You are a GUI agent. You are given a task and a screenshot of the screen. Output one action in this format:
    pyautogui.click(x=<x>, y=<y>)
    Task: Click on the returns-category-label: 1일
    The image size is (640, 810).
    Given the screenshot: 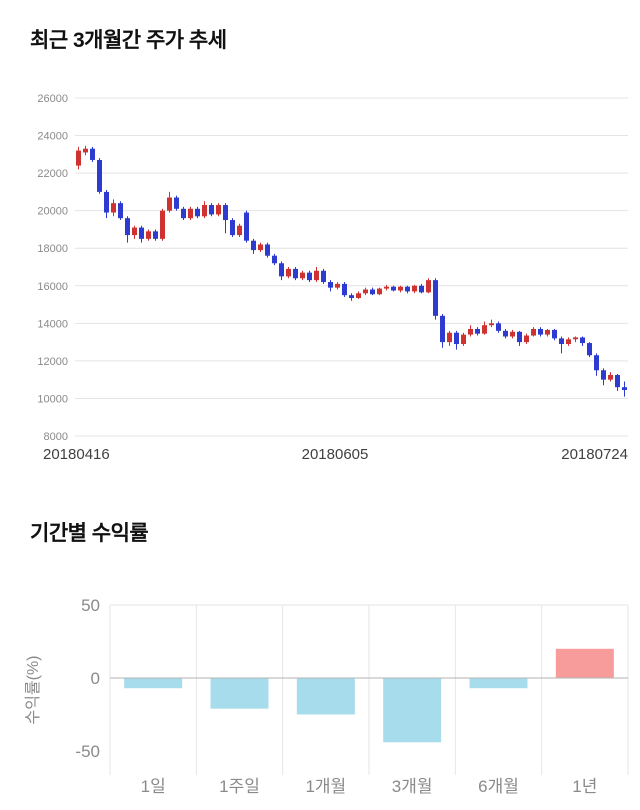 What is the action you would take?
    pyautogui.click(x=153, y=786)
    